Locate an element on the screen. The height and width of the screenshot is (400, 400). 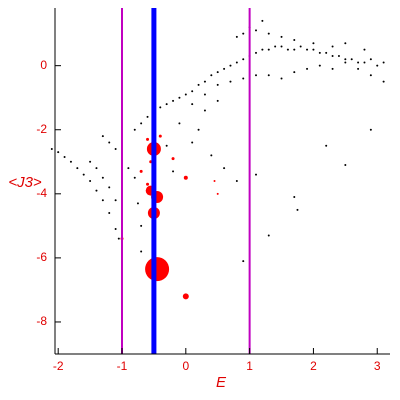
y-tick-label: -6 is located at coordinates (41, 257).